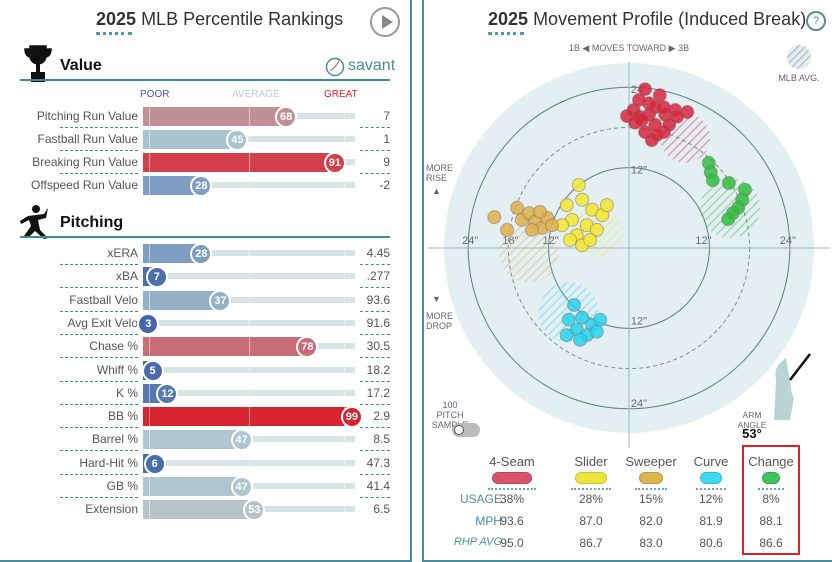  I want to click on pitcher-arm-icon, so click(792, 386).